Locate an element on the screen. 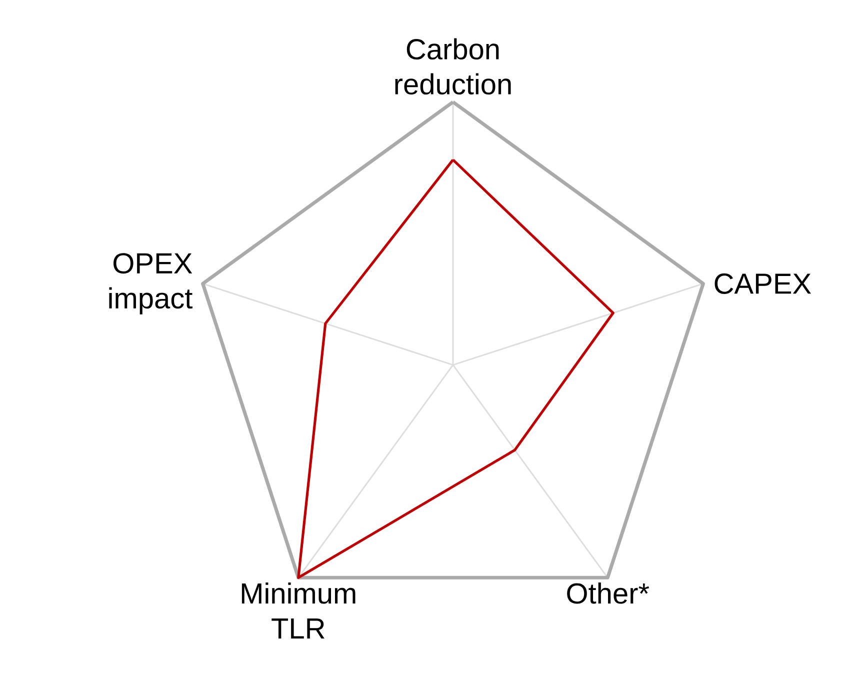 The image size is (861, 681). spoke-label: Minimum TLR is located at coordinates (299, 610).